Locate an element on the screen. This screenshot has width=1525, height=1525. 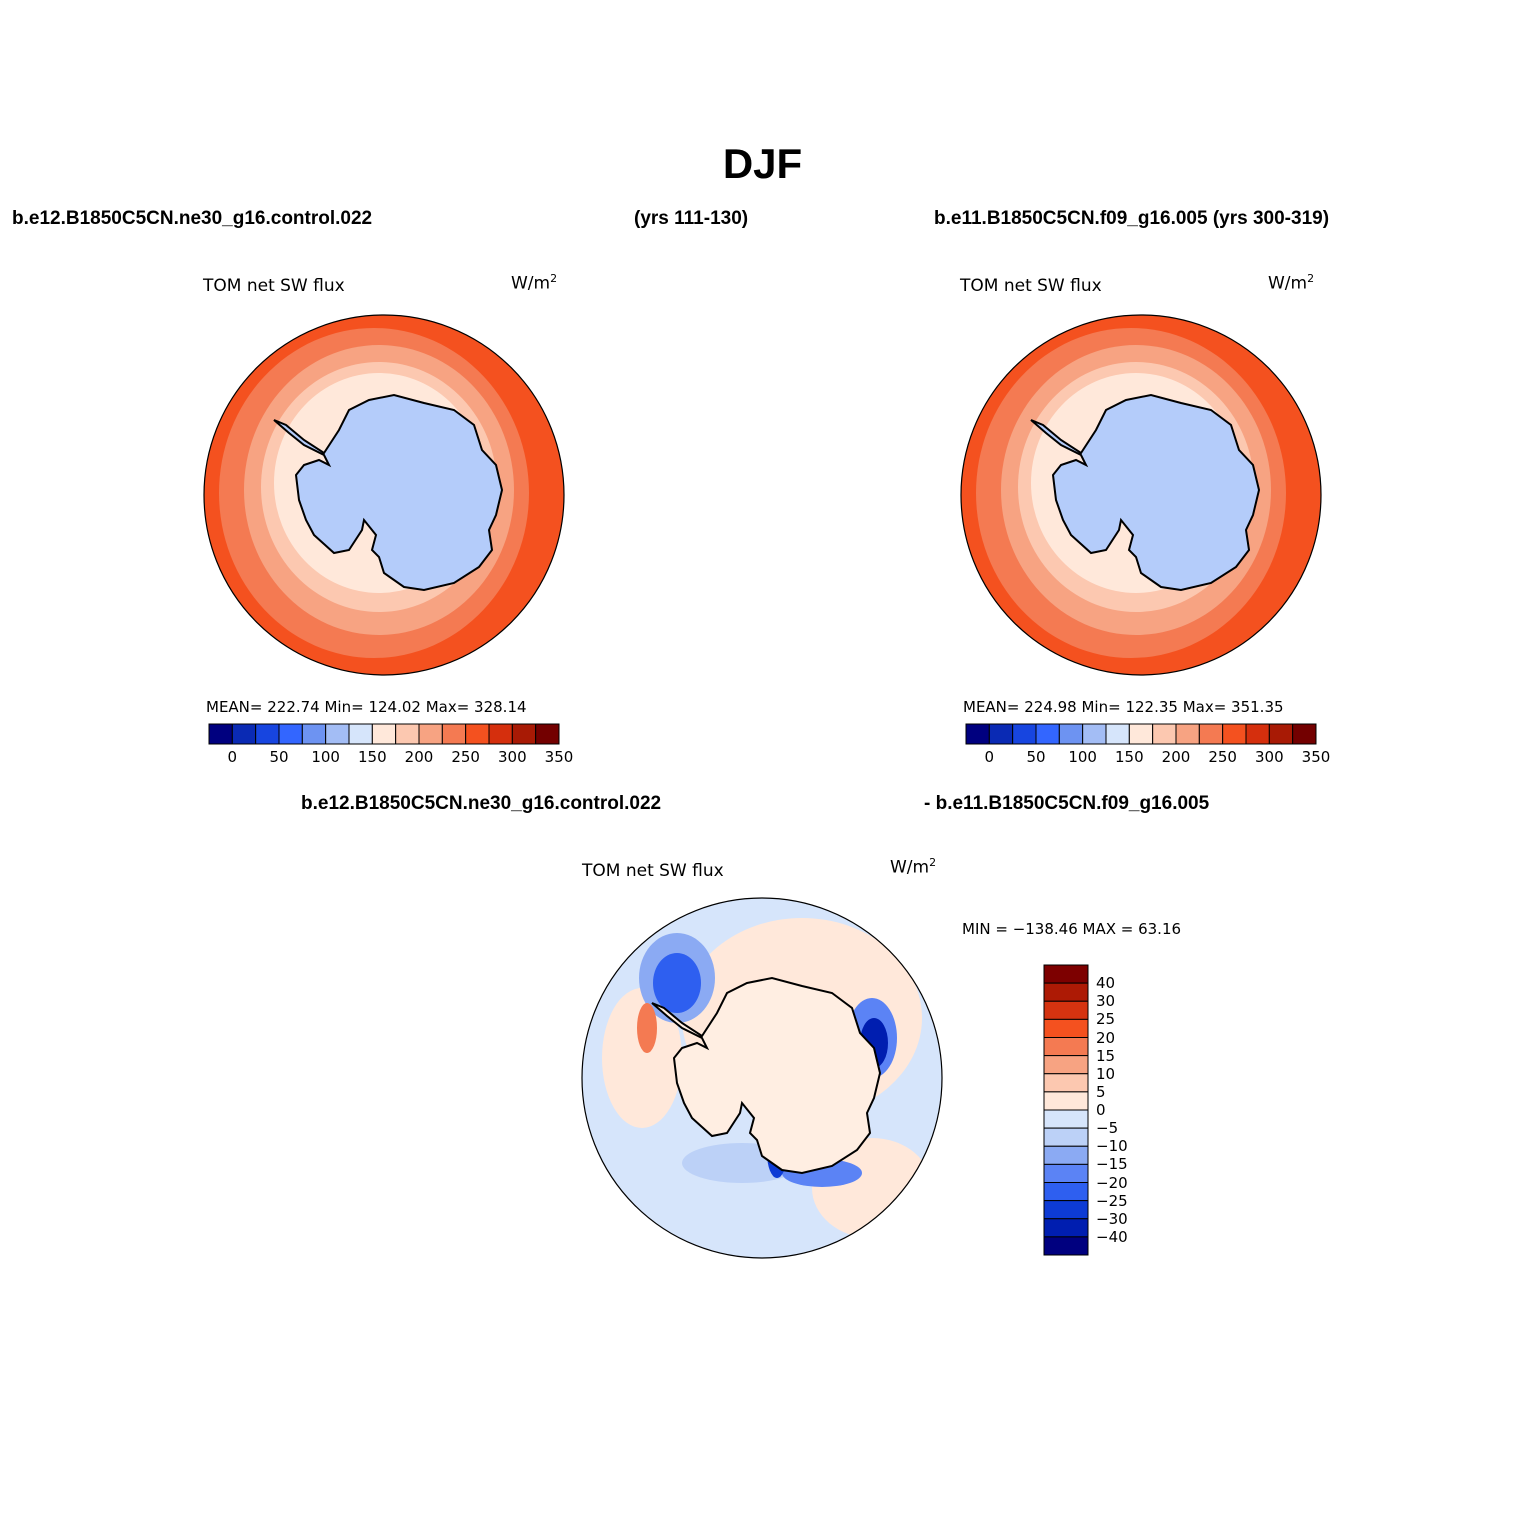
colorbar-tick-label: −30 is located at coordinates (1112, 1218).